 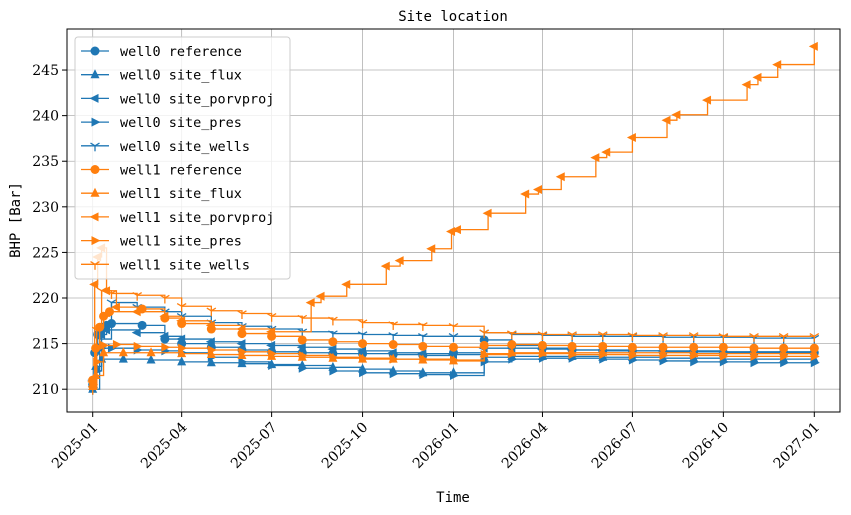 I want to click on legend-item: well1 site_flux, so click(x=161, y=194).